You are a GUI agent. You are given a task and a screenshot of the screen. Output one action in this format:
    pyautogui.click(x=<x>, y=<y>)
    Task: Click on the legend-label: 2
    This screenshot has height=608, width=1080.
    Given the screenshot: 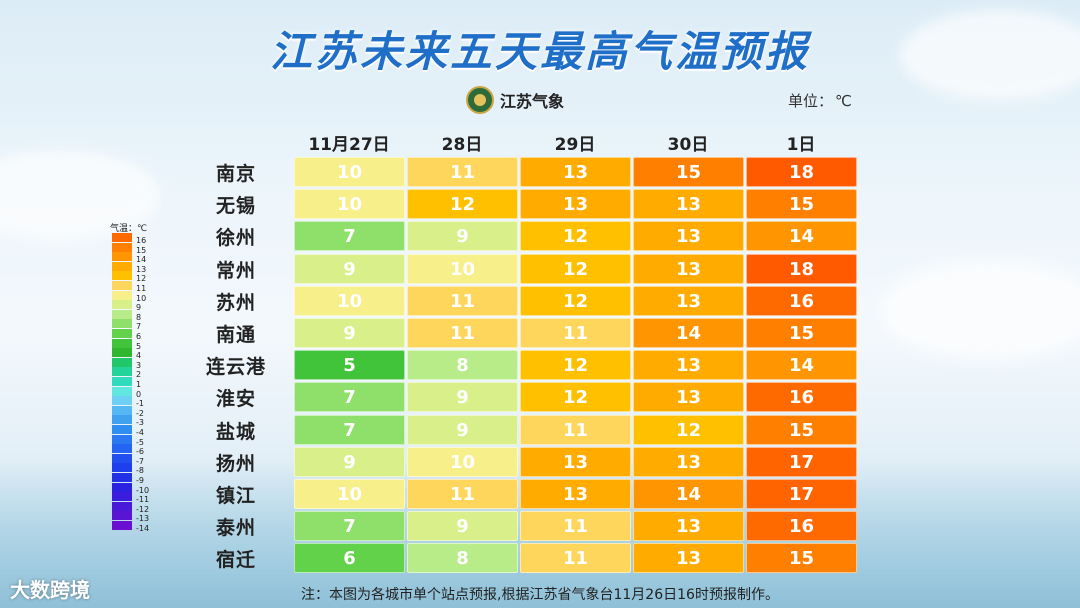 What is the action you would take?
    pyautogui.click(x=139, y=375)
    